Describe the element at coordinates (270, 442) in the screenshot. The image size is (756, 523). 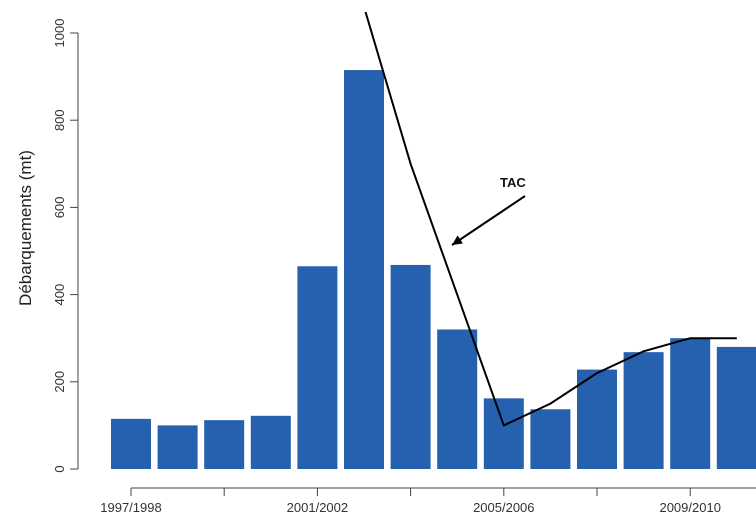
I see `bar-2000-2001` at that location.